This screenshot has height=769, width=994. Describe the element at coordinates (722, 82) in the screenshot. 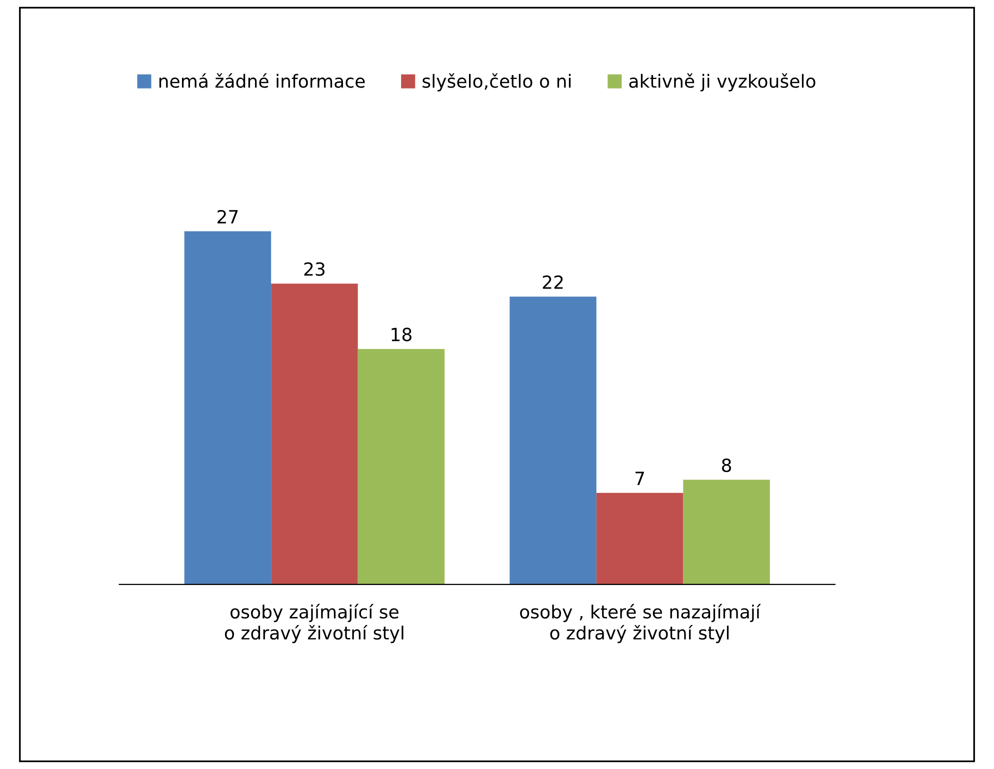

I see `legend-label: aktivně ji vyzkoušelo` at that location.